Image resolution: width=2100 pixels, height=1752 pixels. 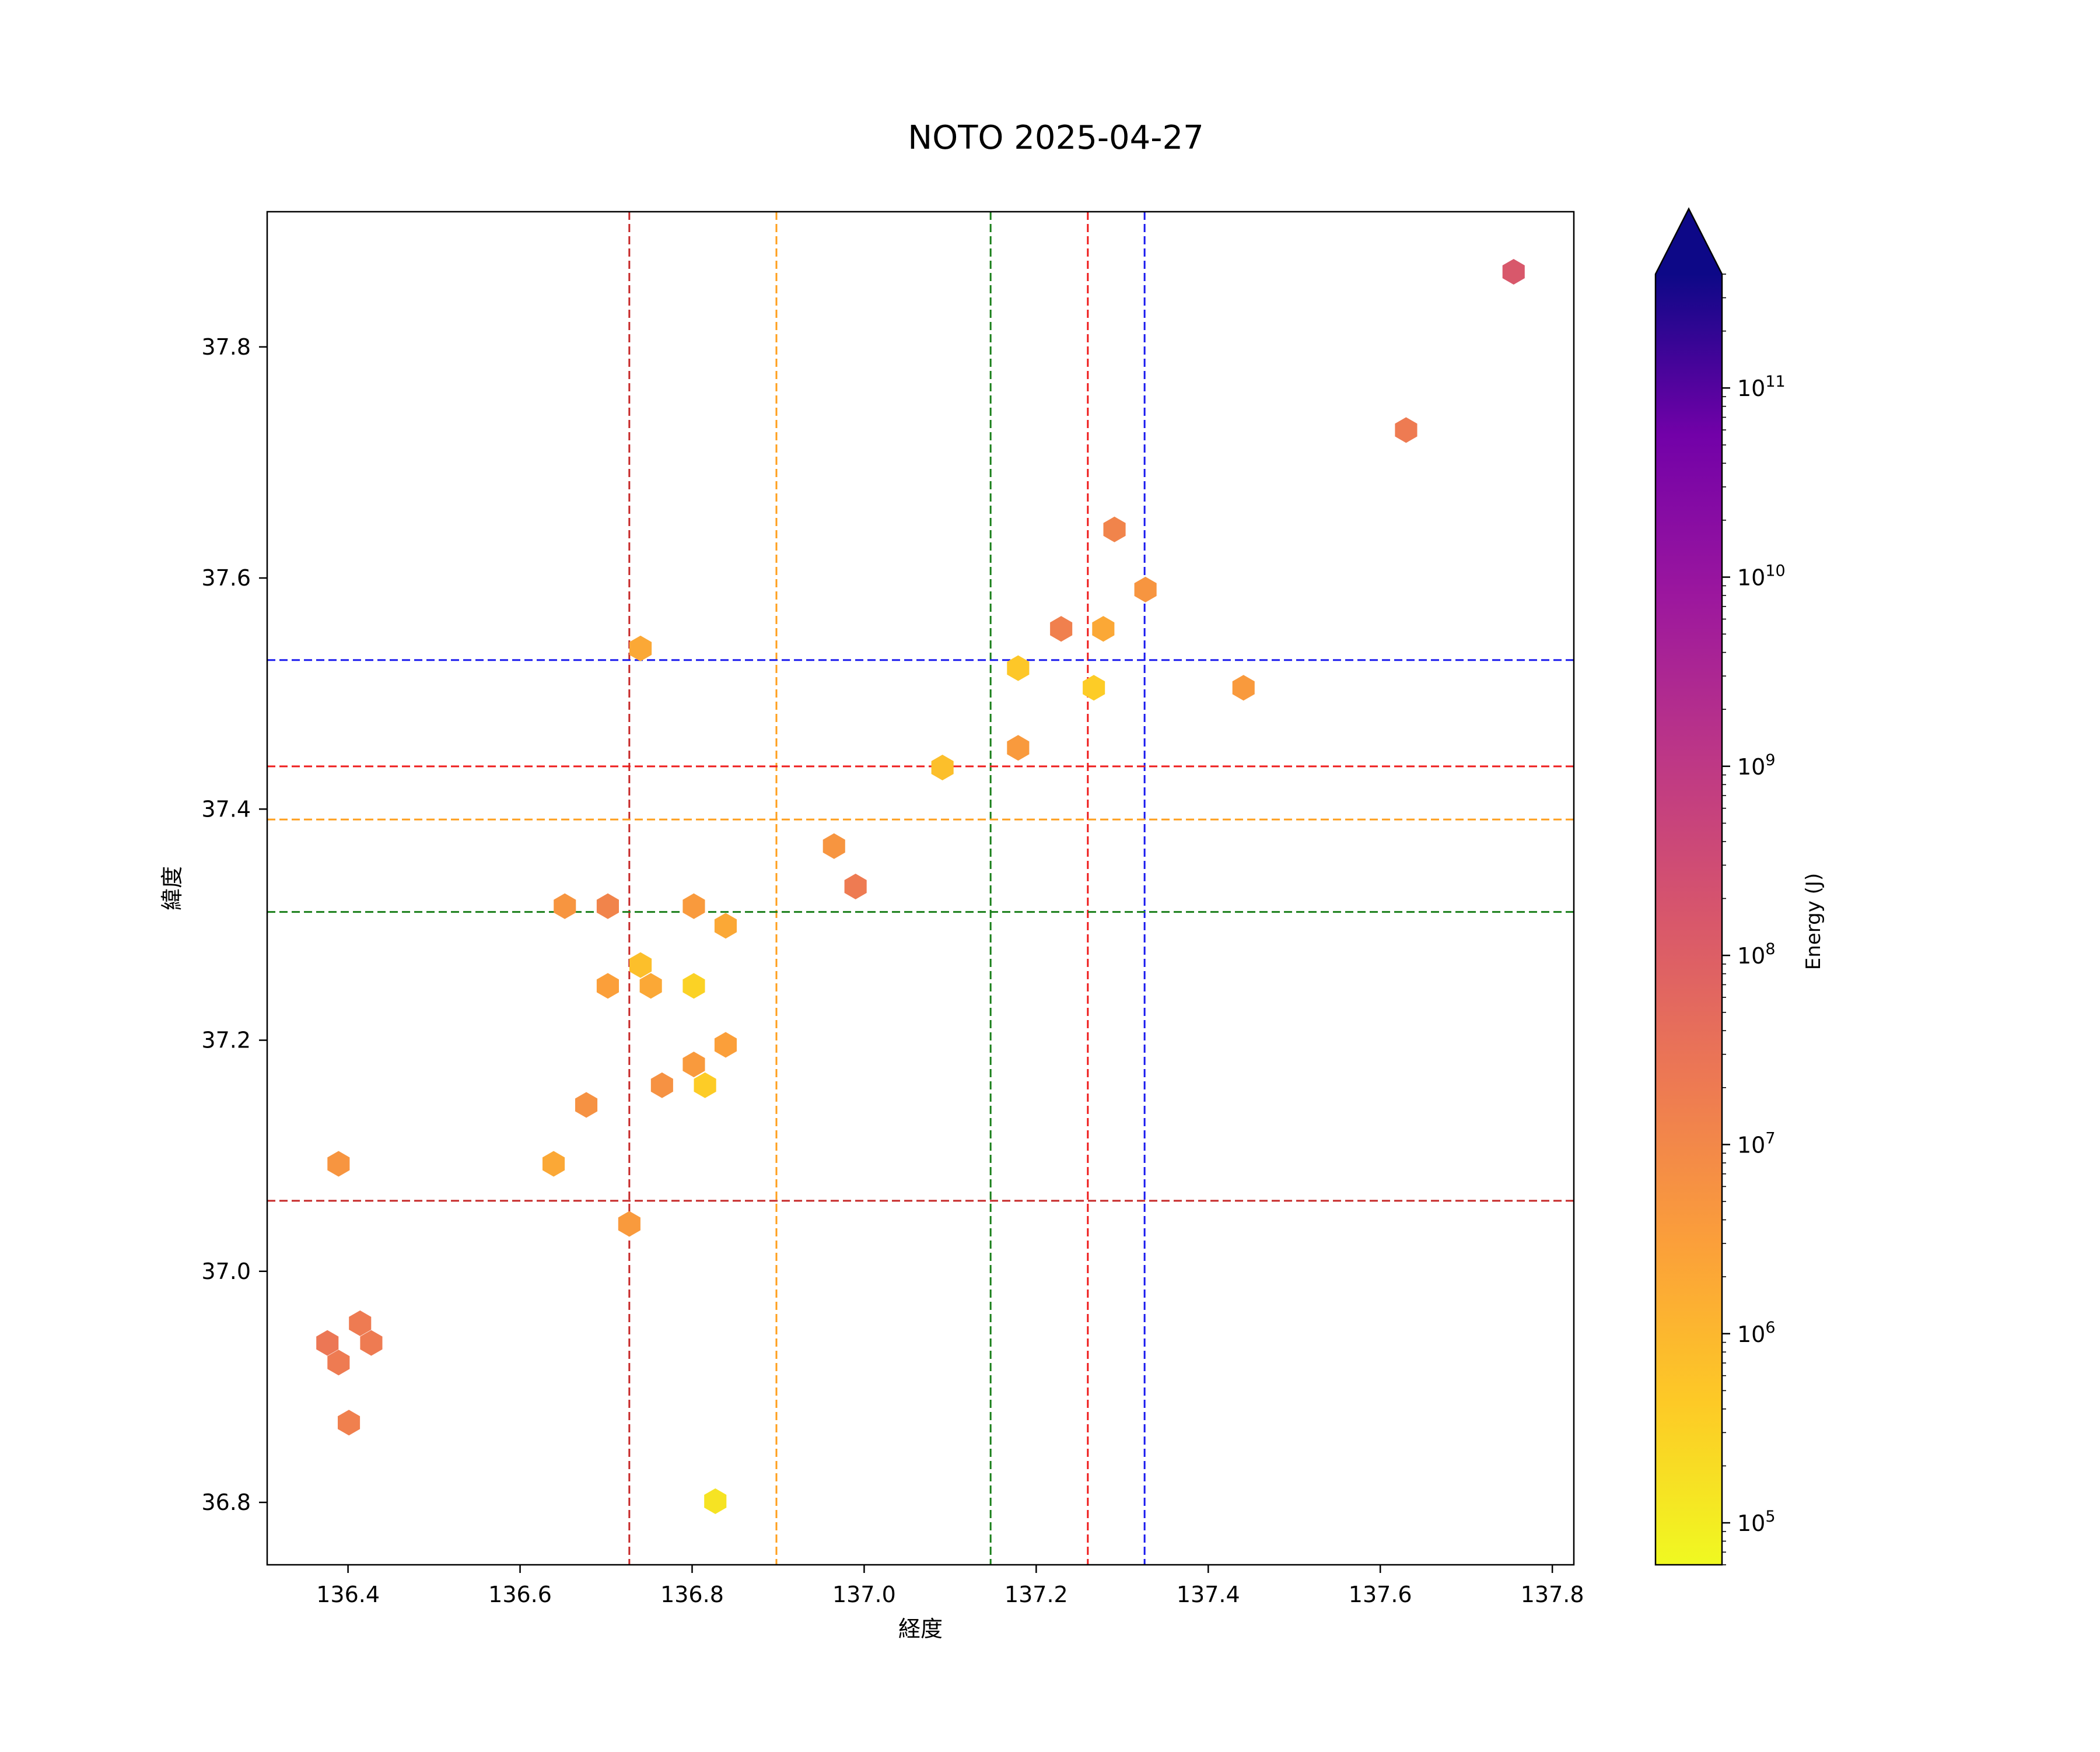 What do you see at coordinates (1813, 921) in the screenshot?
I see `colorbar-label: Energy (J)` at bounding box center [1813, 921].